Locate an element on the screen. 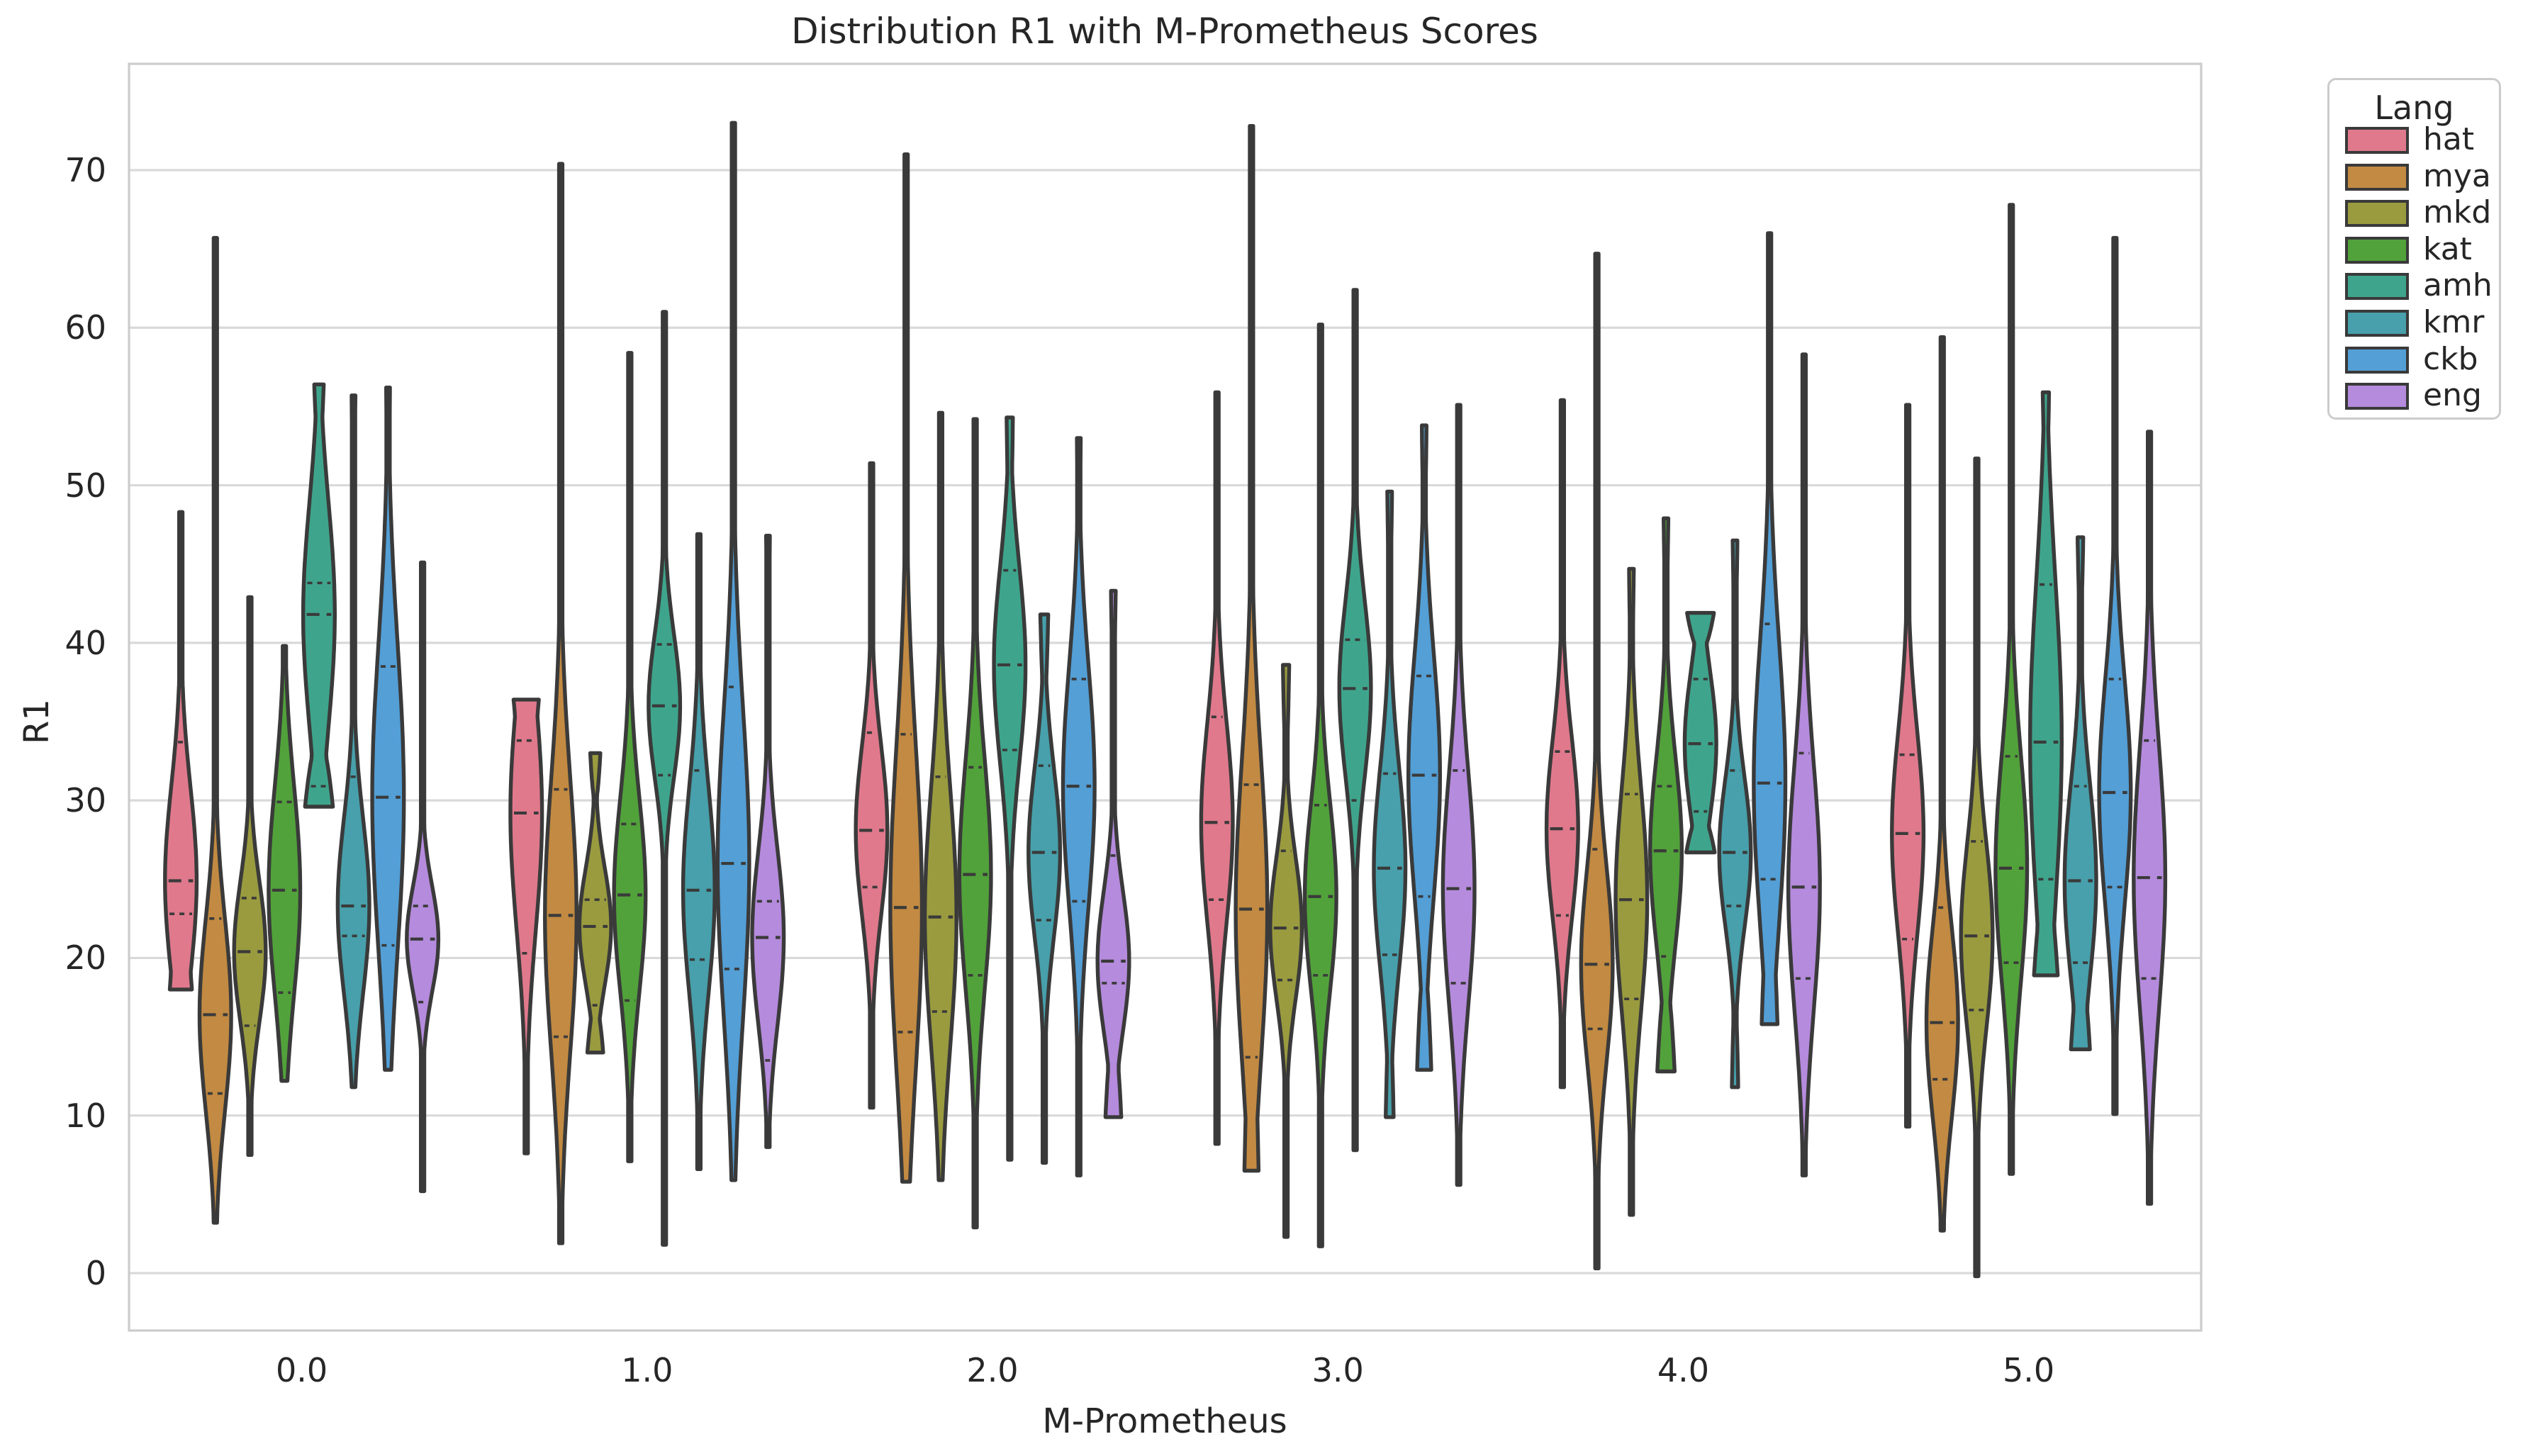 The image size is (2523, 1456). violin-hat-3.0 is located at coordinates (1217, 768).